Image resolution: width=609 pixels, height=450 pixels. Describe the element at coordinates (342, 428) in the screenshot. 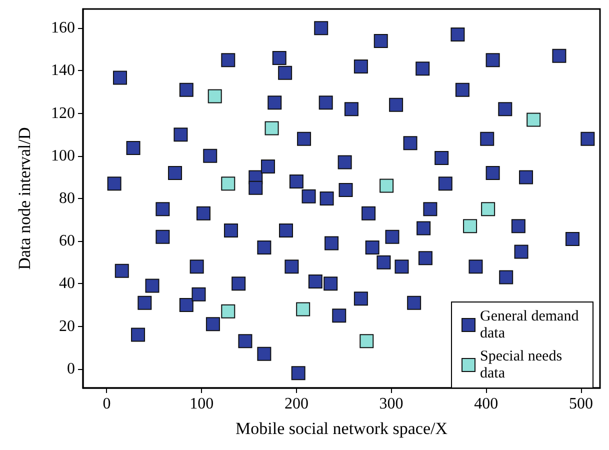

I see `x-axis-title: Mobile social network space/X` at that location.